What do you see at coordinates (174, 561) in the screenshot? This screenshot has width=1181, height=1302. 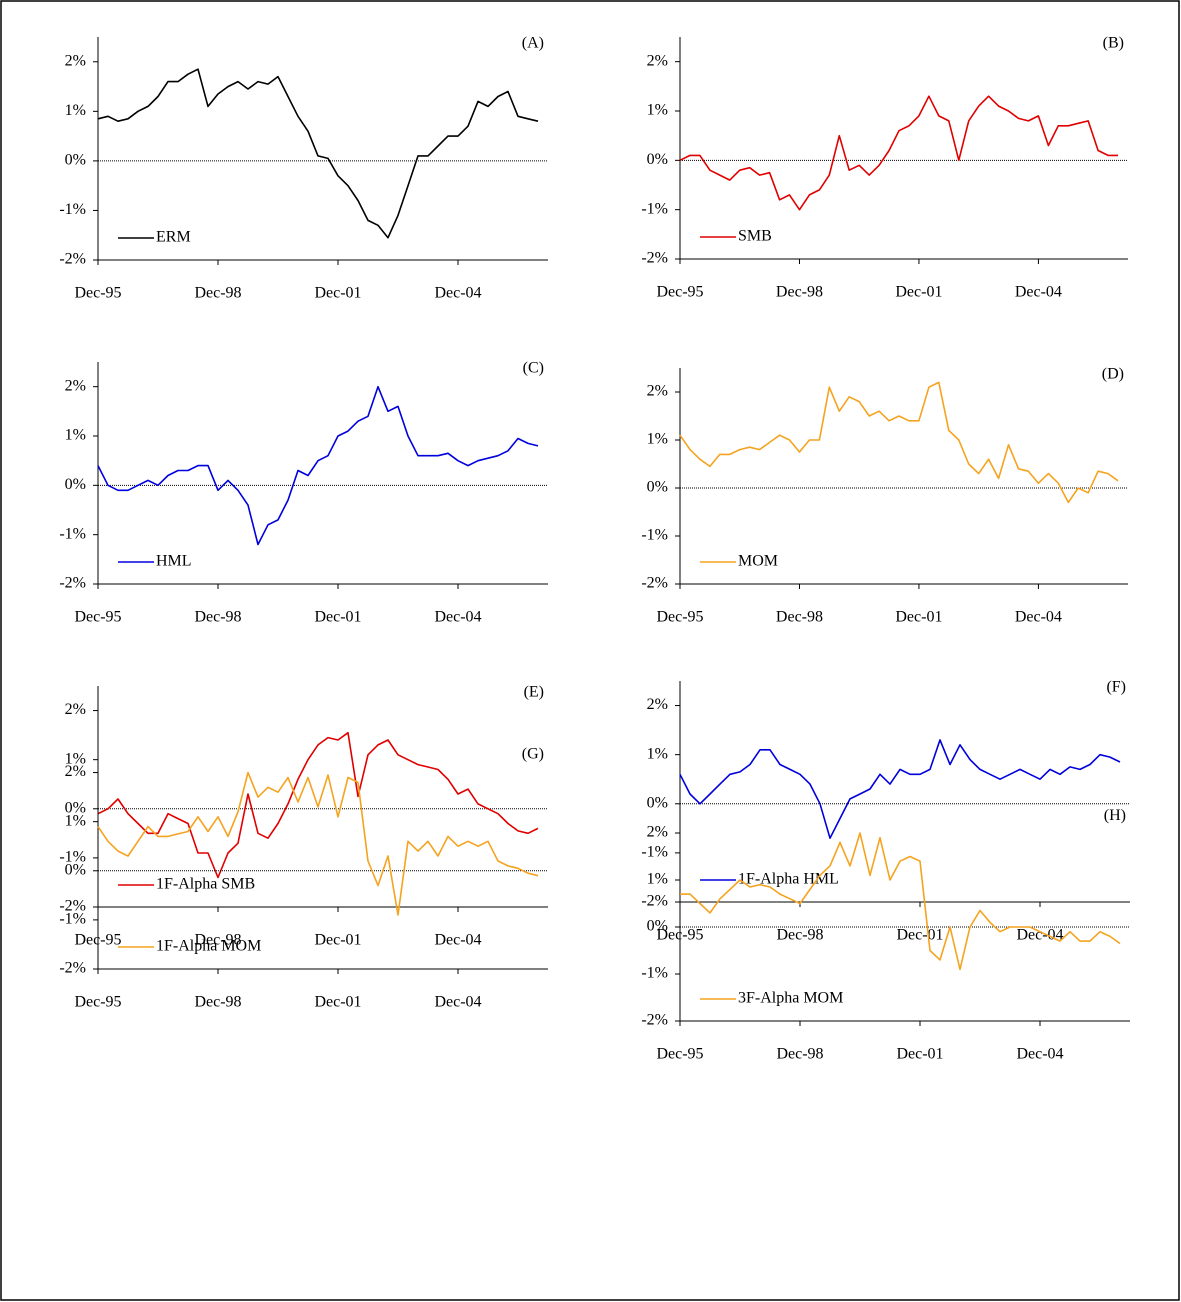 I see `legend-label: HML` at bounding box center [174, 561].